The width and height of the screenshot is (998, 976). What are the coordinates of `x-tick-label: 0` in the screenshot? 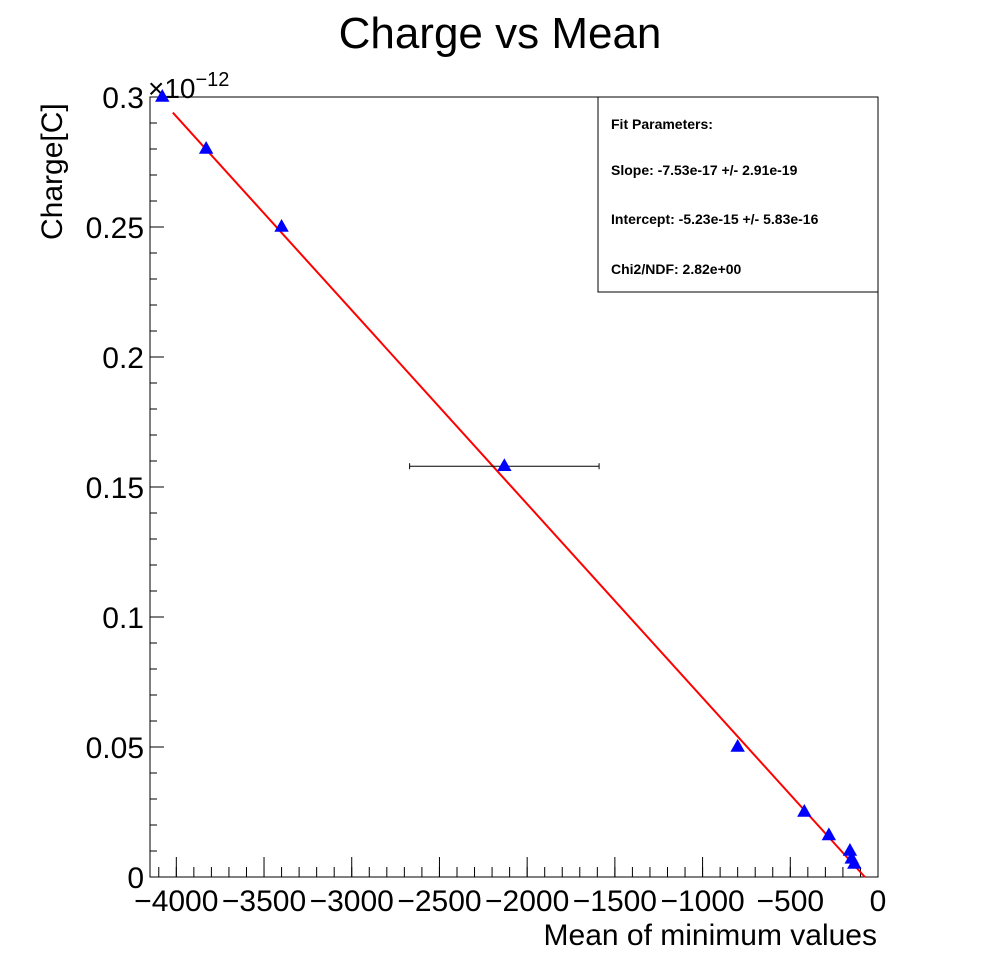 It's located at (878, 901).